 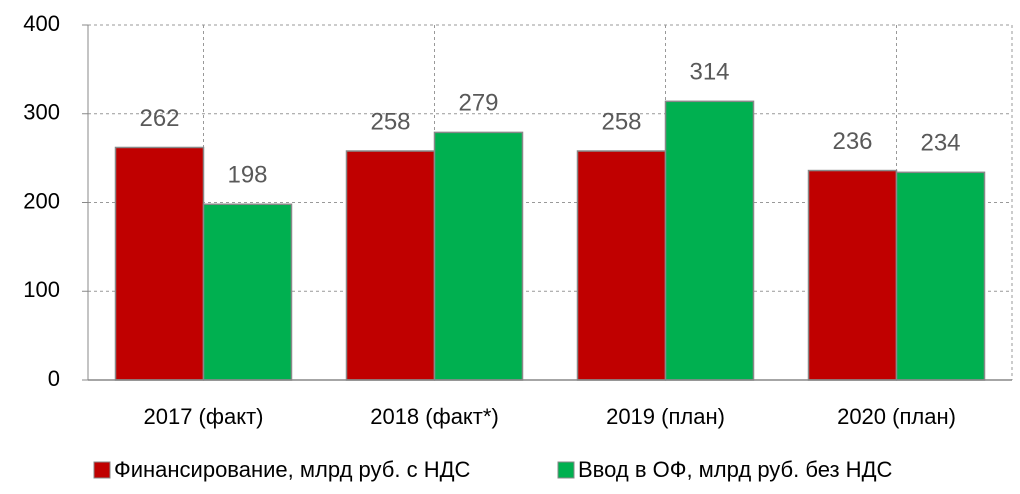 What do you see at coordinates (292, 469) in the screenshot?
I see `legend-label: Финансирование, млрд руб. с НДС` at bounding box center [292, 469].